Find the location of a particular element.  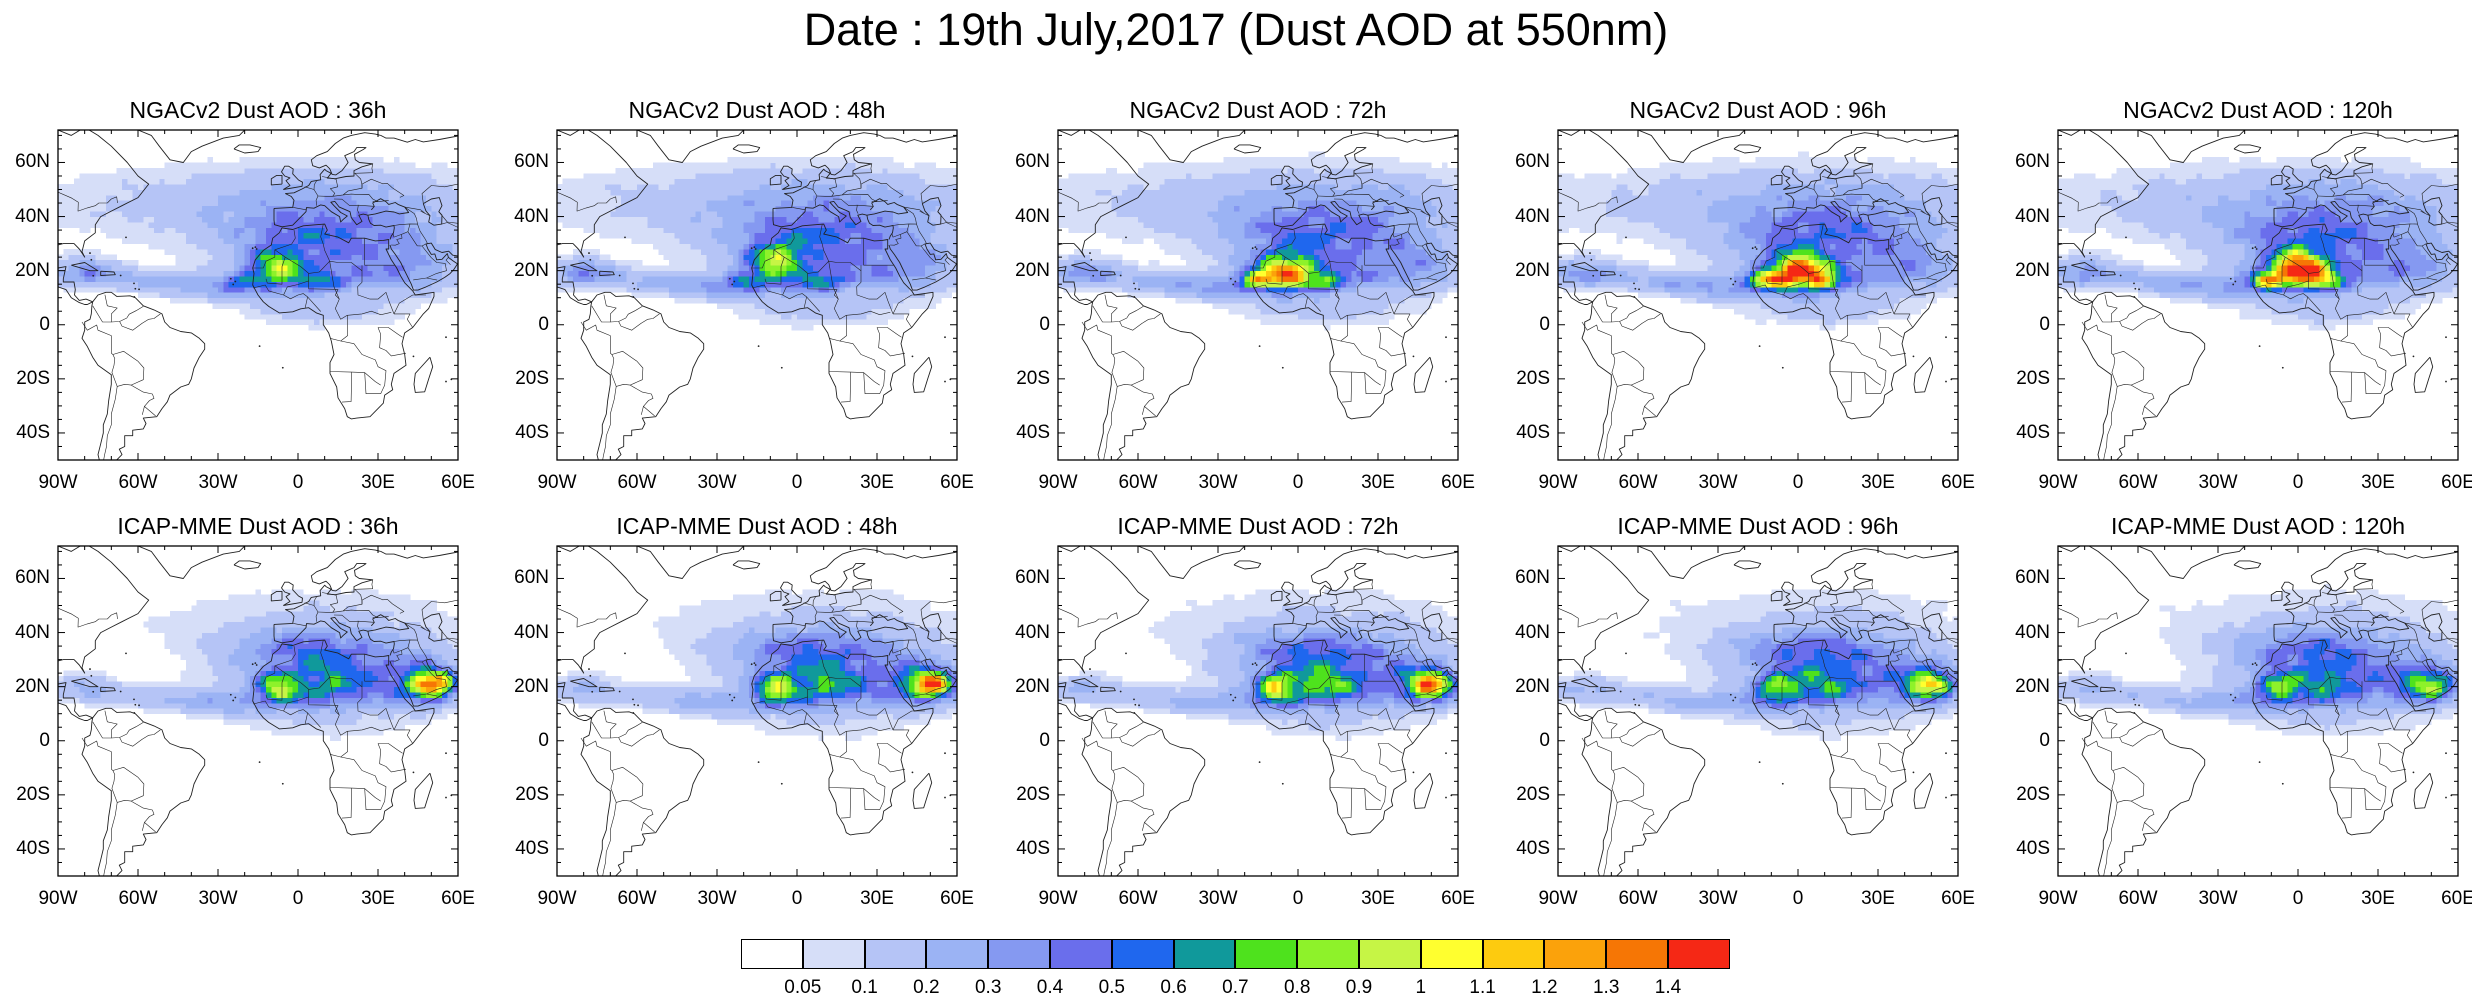

colorbar-label: 0.7 is located at coordinates (1235, 988).